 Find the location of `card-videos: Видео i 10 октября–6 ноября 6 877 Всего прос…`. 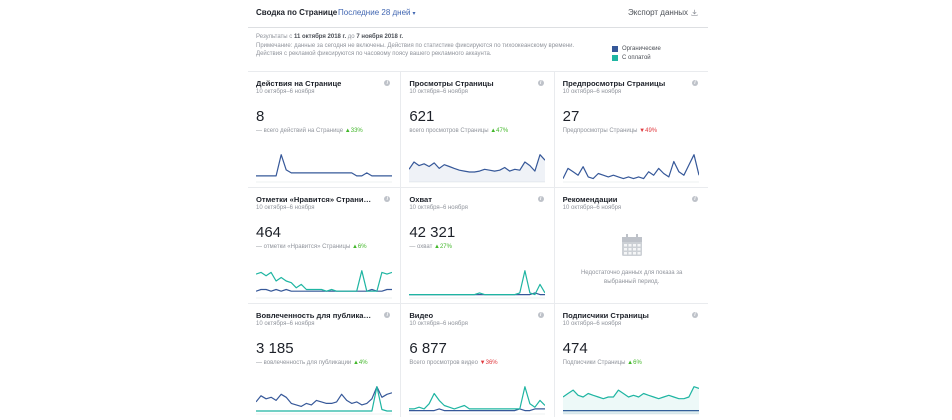

card-videos: Видео i 10 октября–6 ноября 6 877 Всего прос… is located at coordinates (478, 360).